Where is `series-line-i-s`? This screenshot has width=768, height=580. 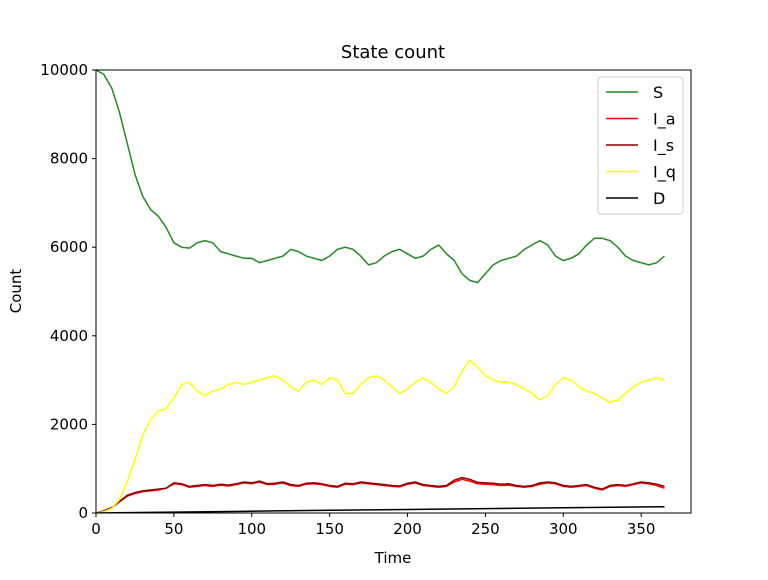
series-line-i-s is located at coordinates (380, 494).